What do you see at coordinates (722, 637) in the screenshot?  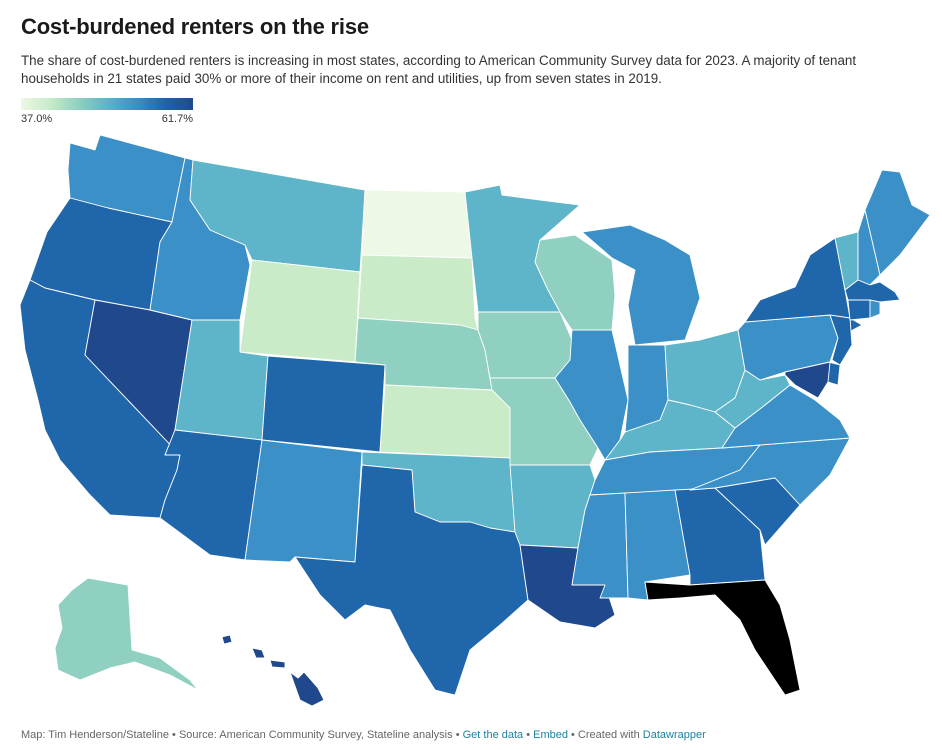 I see `state-FL` at bounding box center [722, 637].